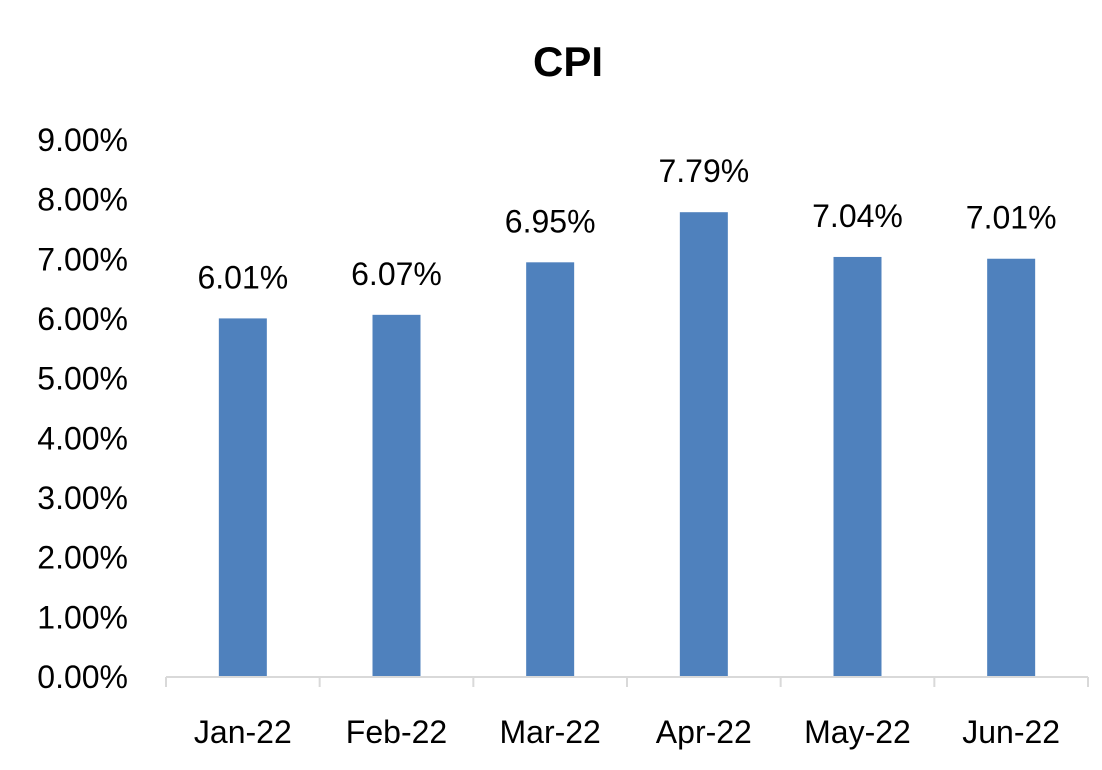 The width and height of the screenshot is (1102, 770). Describe the element at coordinates (82, 319) in the screenshot. I see `y-tick-label: 6.00%` at that location.